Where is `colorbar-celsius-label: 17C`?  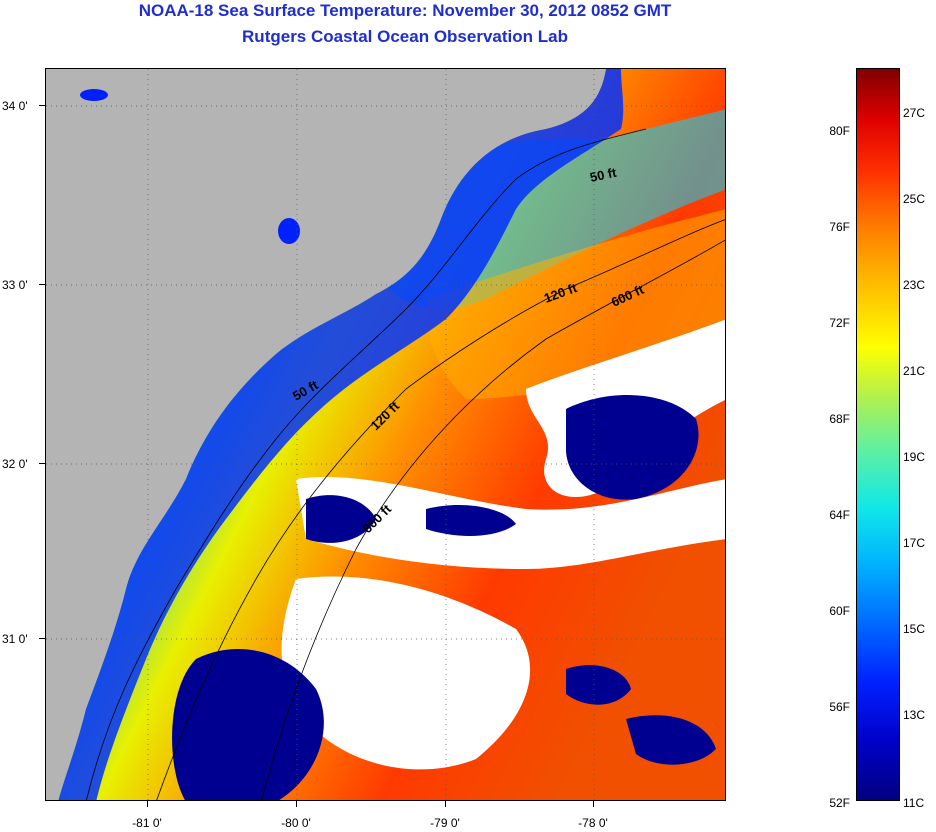 colorbar-celsius-label: 17C is located at coordinates (914, 543).